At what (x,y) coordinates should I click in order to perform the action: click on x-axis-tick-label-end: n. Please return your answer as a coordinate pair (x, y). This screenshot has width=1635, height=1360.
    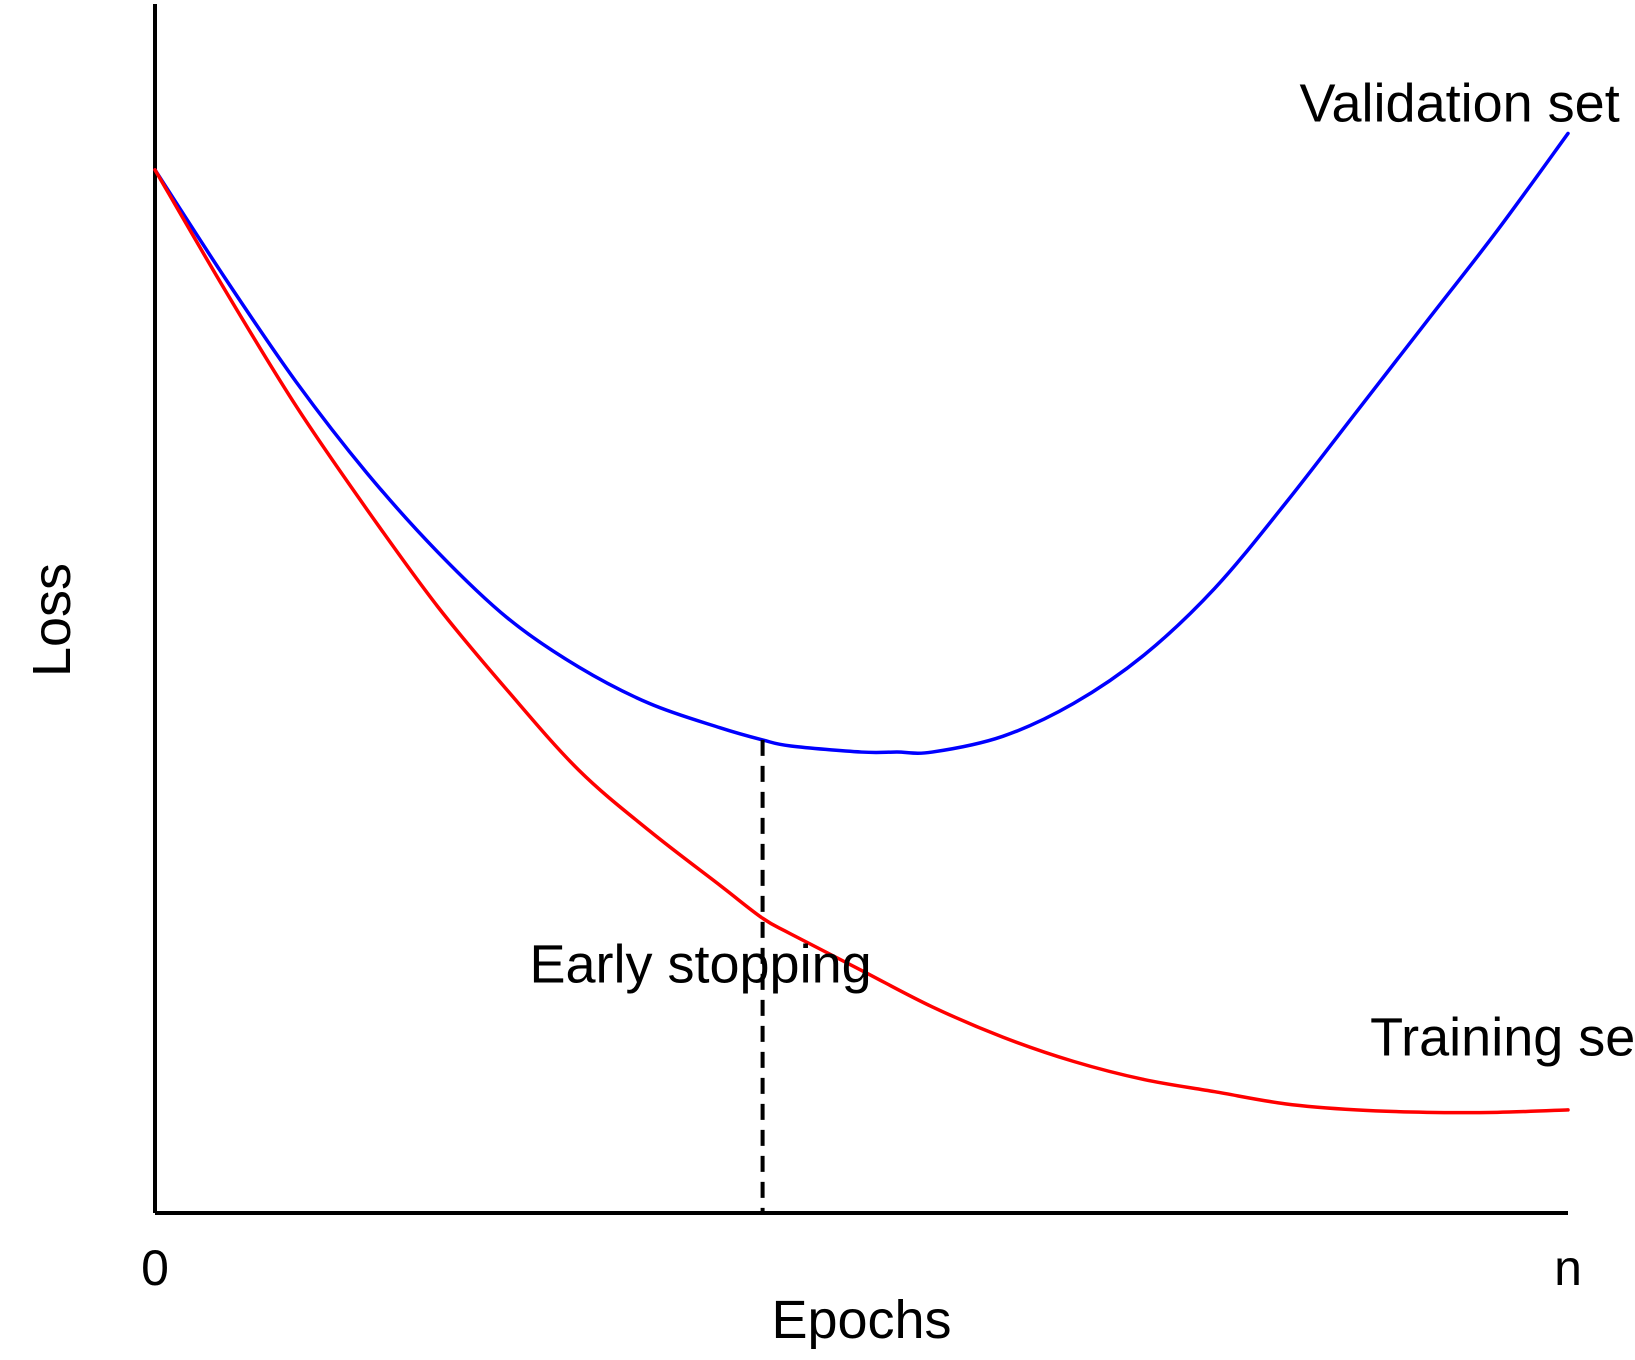
    Looking at the image, I should click on (1568, 1268).